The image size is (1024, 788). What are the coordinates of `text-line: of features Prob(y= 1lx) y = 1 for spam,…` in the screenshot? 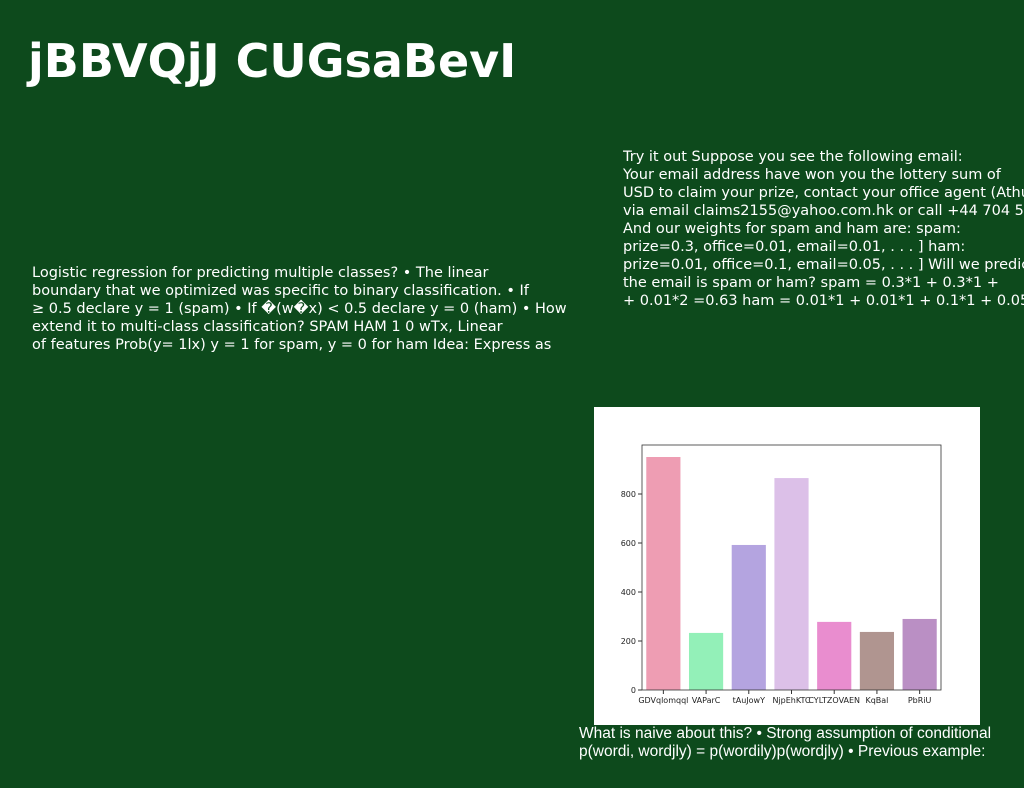 It's located at (292, 345).